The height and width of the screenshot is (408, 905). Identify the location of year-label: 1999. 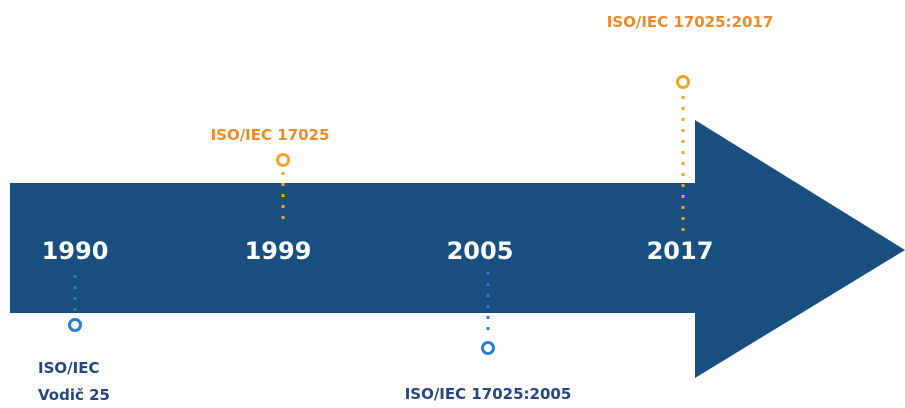
(278, 251).